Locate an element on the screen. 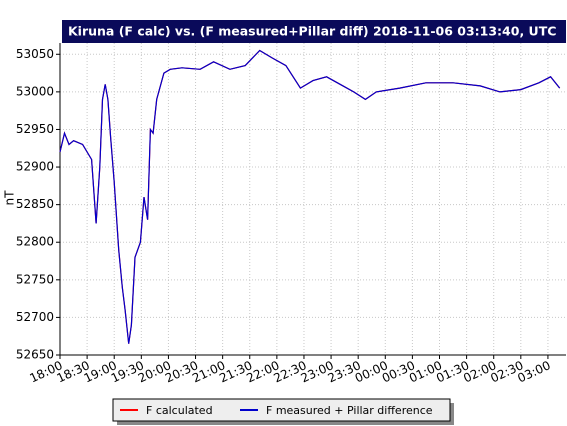 This screenshot has height=426, width=567. y-tick-label: 53000 is located at coordinates (35, 91).